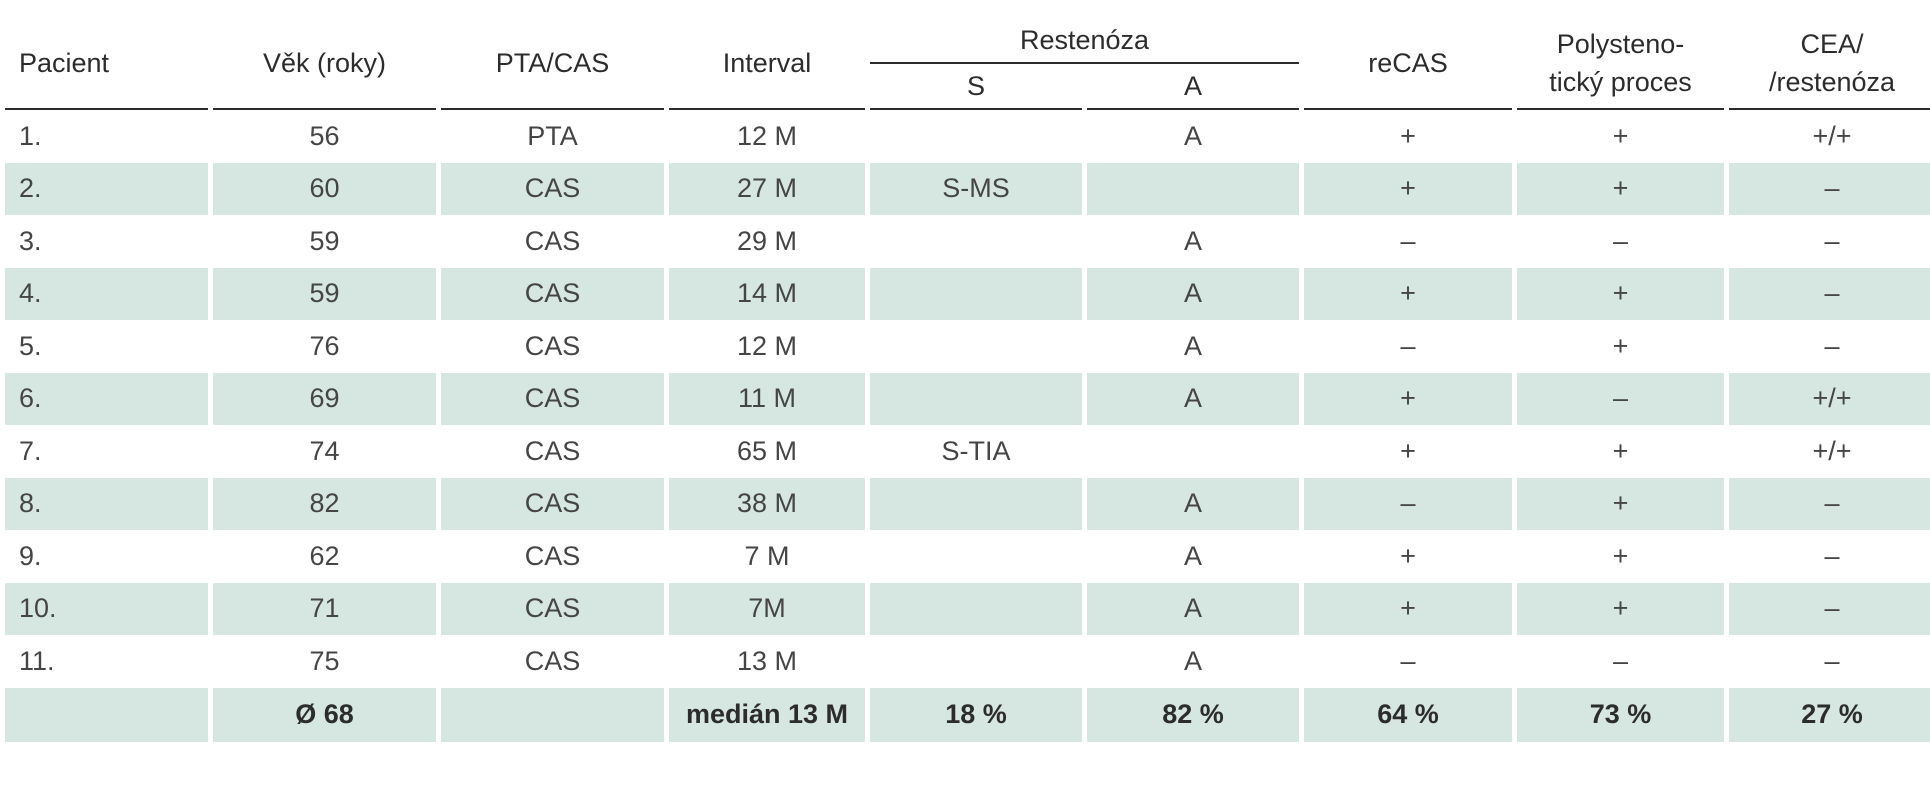  Describe the element at coordinates (976, 188) in the screenshot. I see `cell-s: S-MS` at that location.